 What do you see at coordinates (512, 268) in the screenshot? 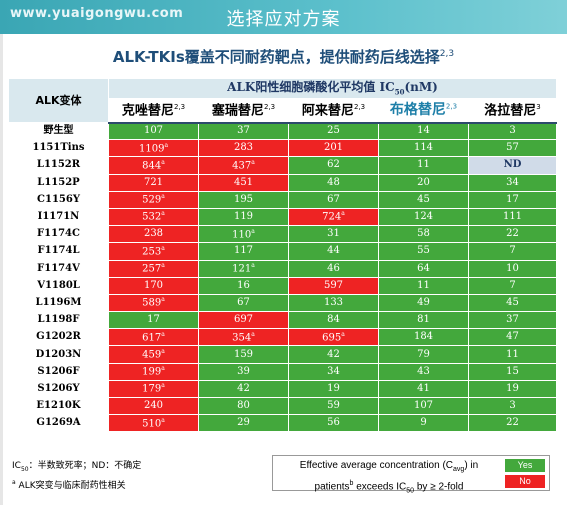
I see `ic50-value: 10` at bounding box center [512, 268].